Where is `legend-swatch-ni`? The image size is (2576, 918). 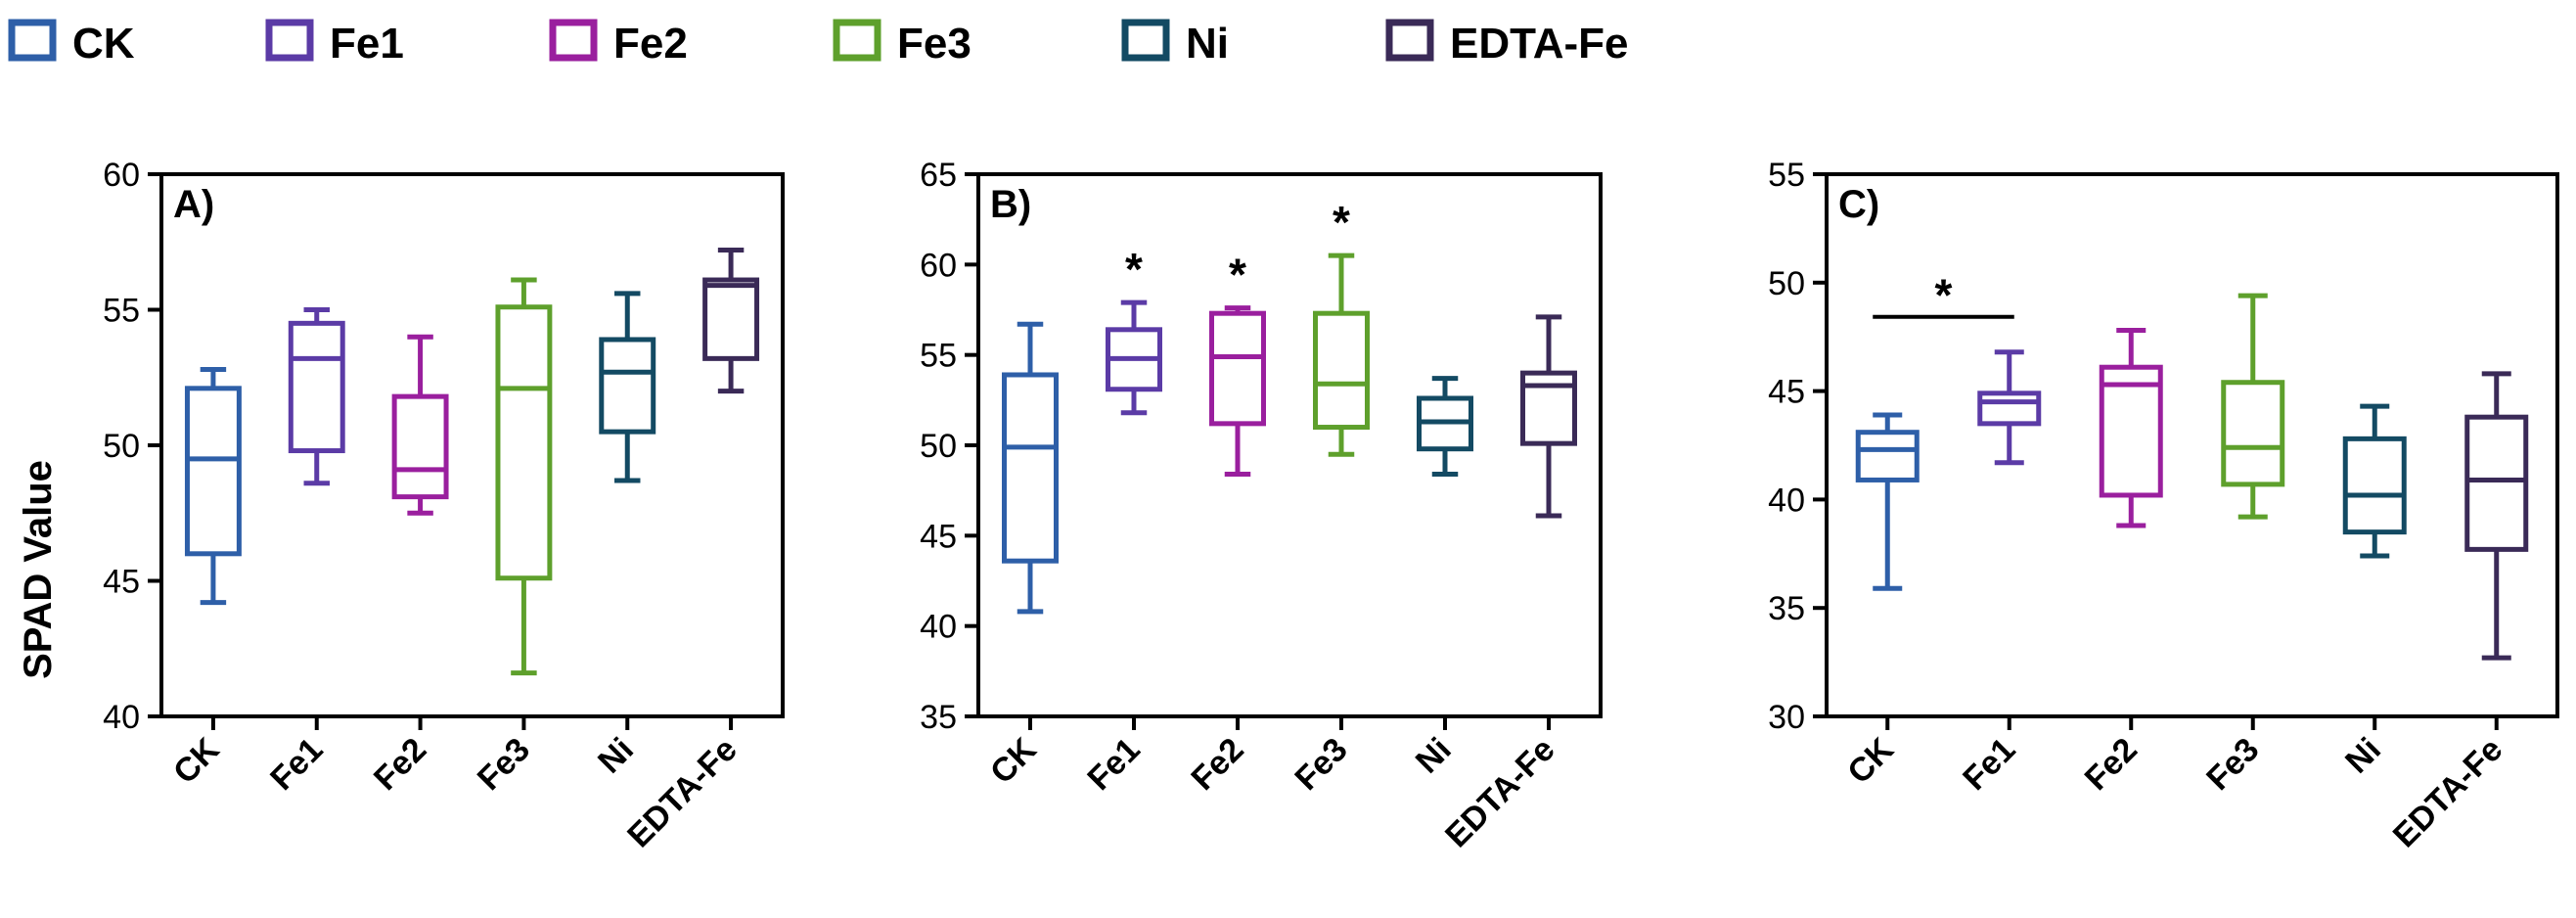 legend-swatch-ni is located at coordinates (1145, 40).